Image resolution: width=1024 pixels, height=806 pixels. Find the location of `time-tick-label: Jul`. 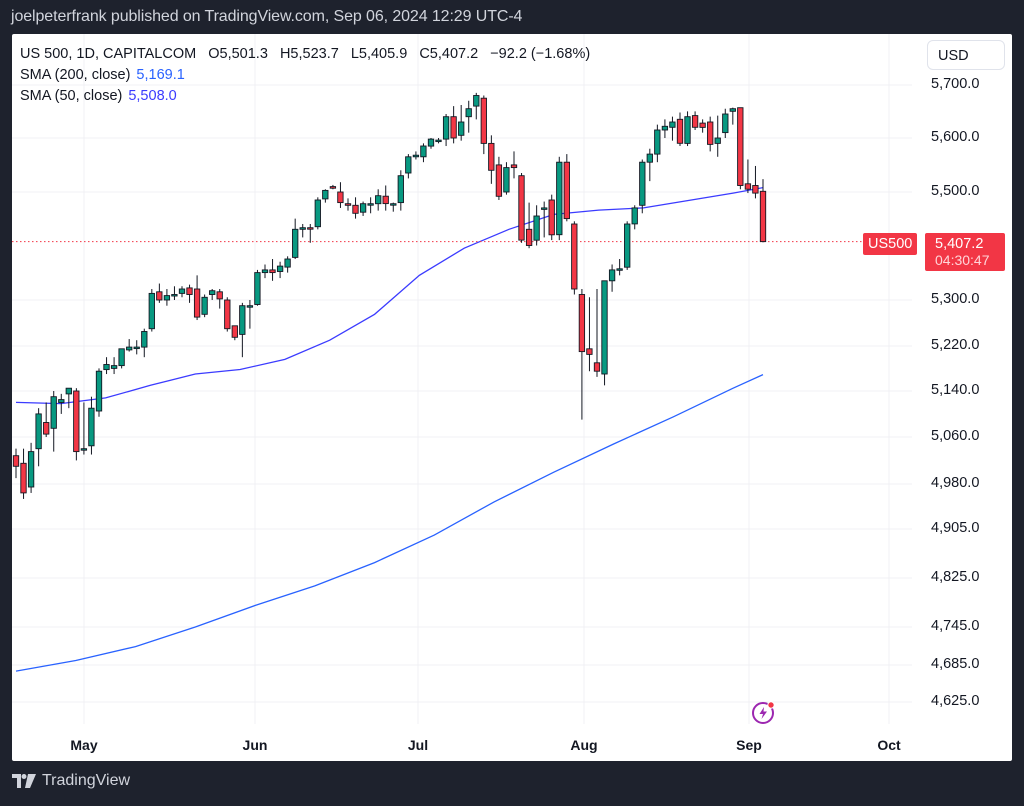

time-tick-label: Jul is located at coordinates (418, 745).